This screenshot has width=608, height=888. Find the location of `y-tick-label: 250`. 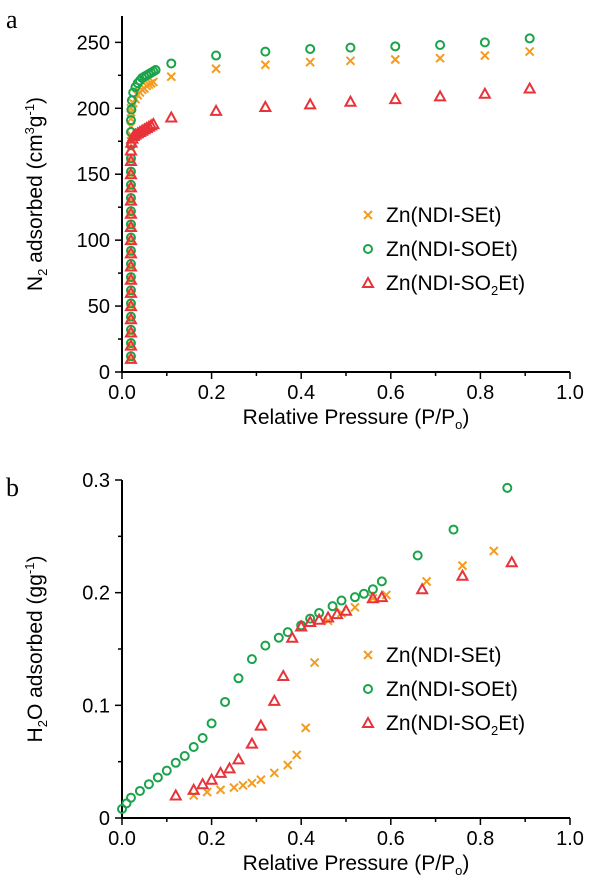

y-tick-label: 250 is located at coordinates (93, 43).